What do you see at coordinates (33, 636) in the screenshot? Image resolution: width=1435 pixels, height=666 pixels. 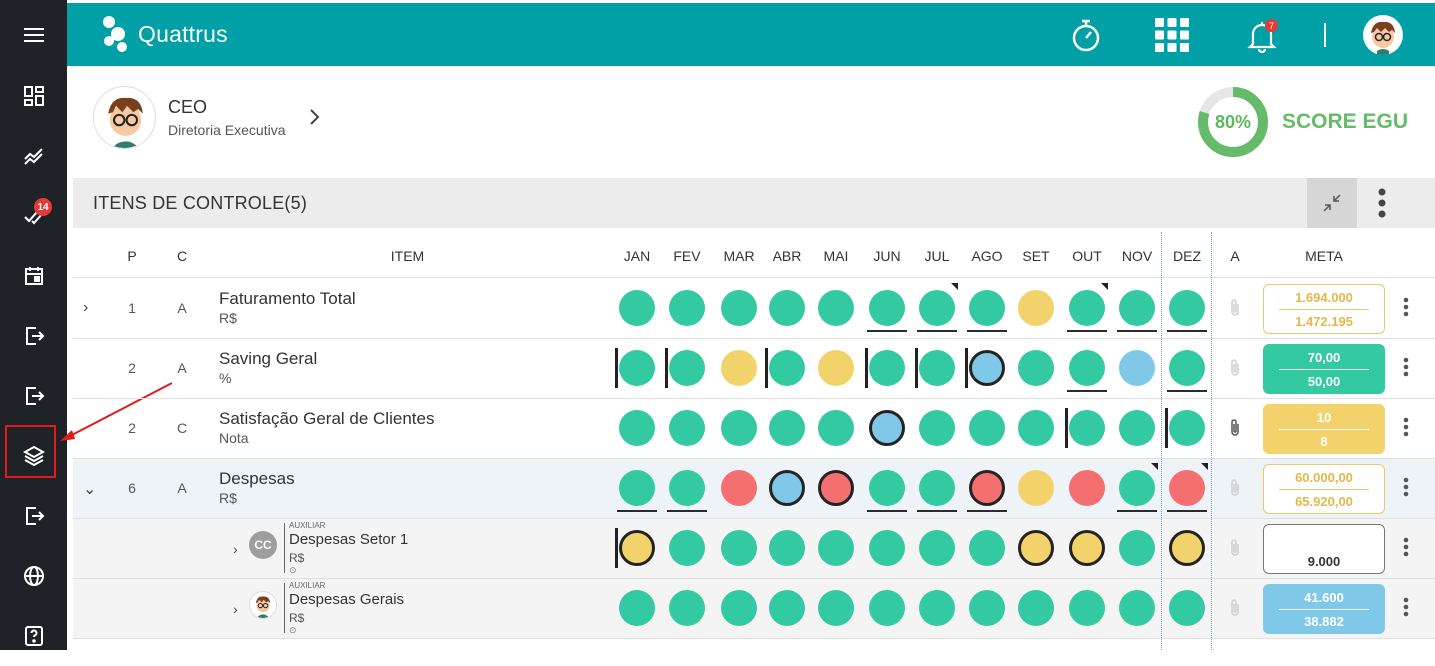 I see `sidebar-item-help` at bounding box center [33, 636].